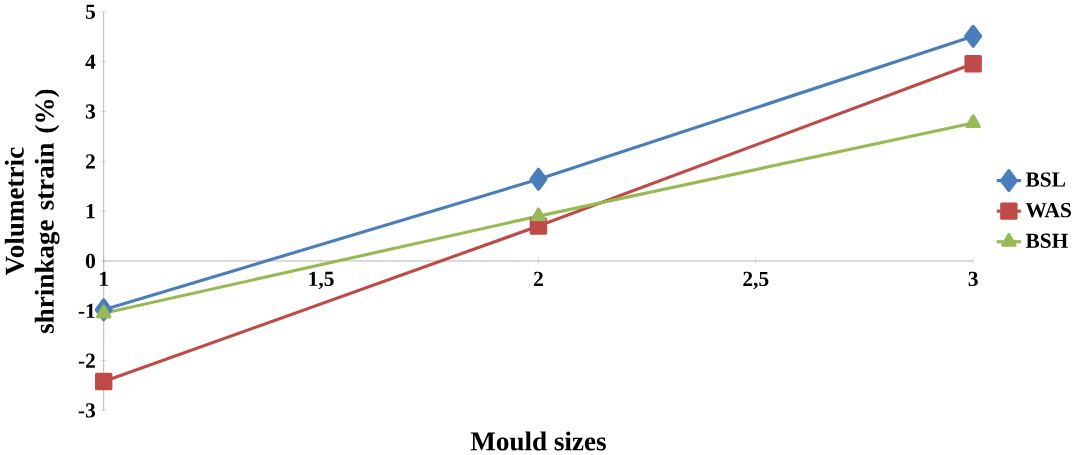 Image resolution: width=1079 pixels, height=455 pixels. Describe the element at coordinates (32, 211) in the screenshot. I see `y-axis-title: Volumetric shrinkage strain (%)` at that location.